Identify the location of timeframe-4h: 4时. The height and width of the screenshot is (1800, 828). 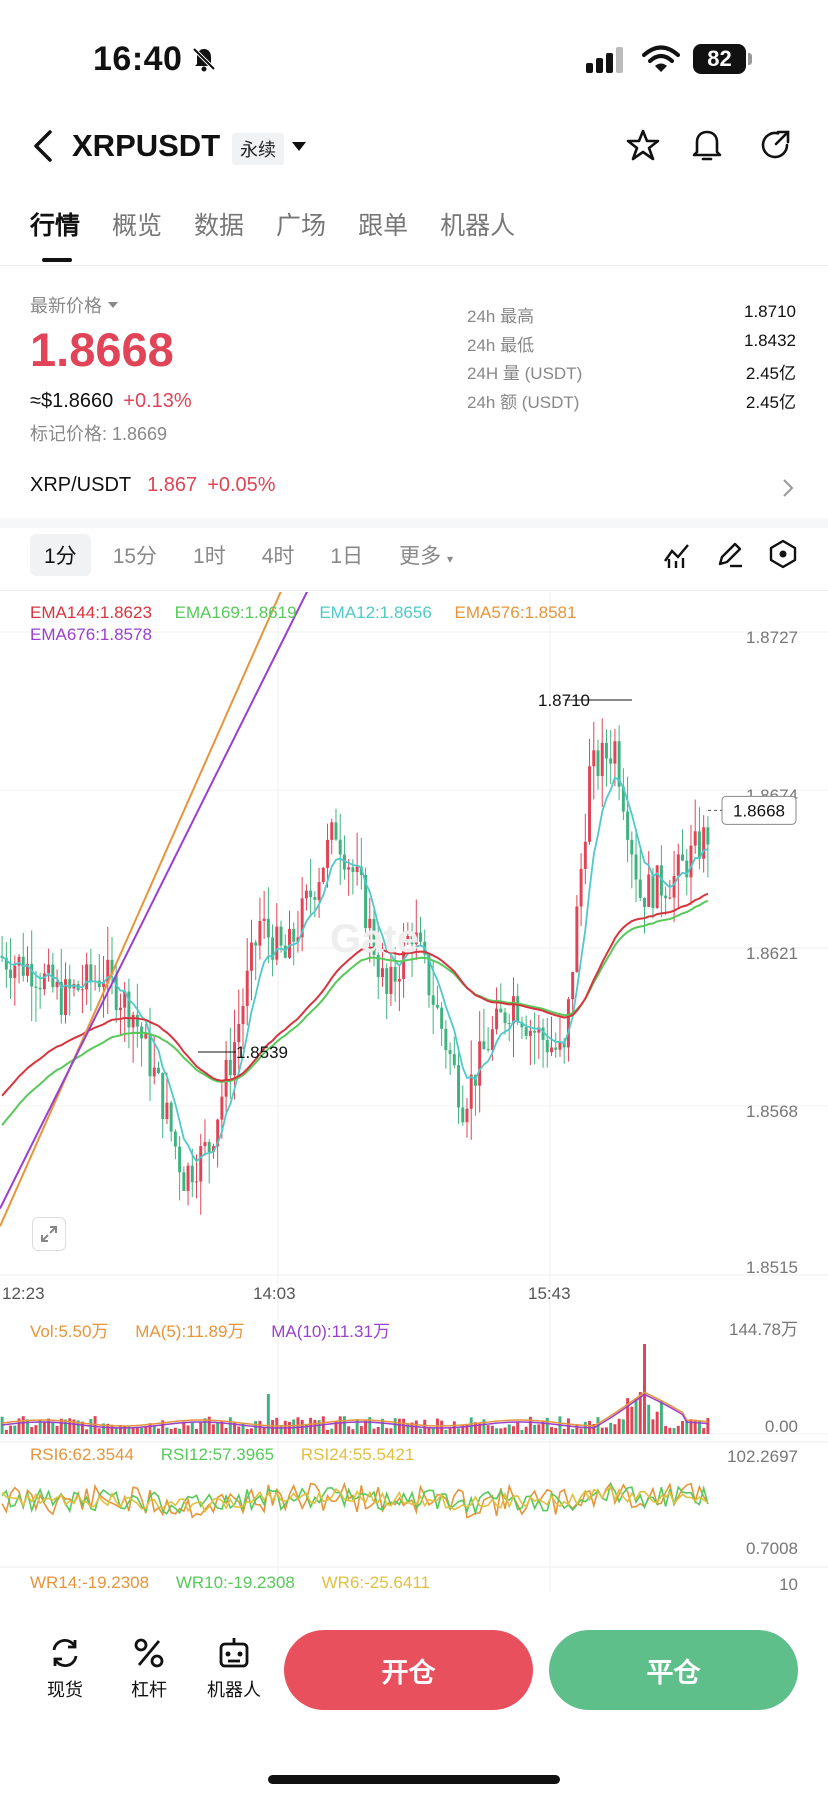
(278, 556).